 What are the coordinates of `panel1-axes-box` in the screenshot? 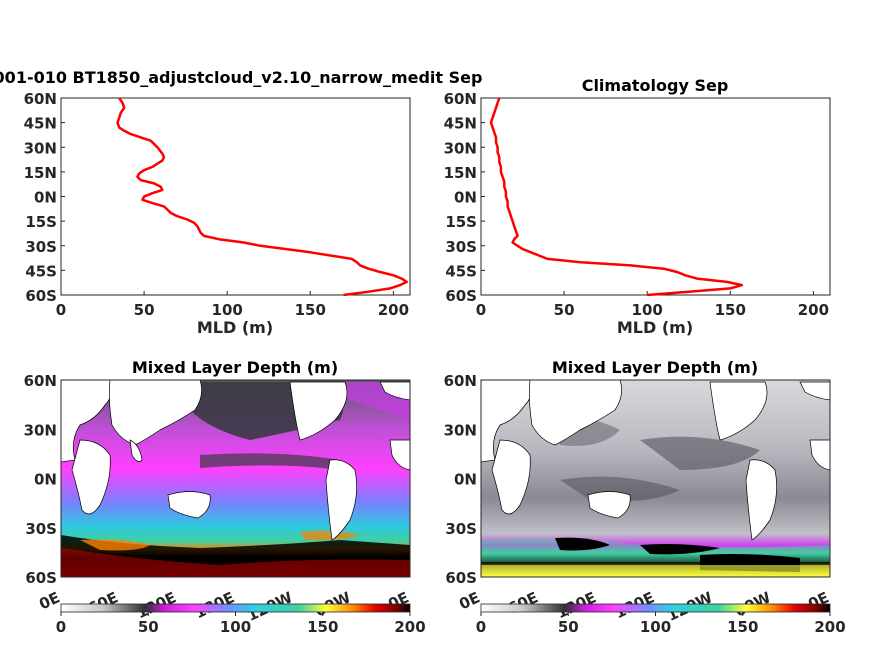 It's located at (235, 196).